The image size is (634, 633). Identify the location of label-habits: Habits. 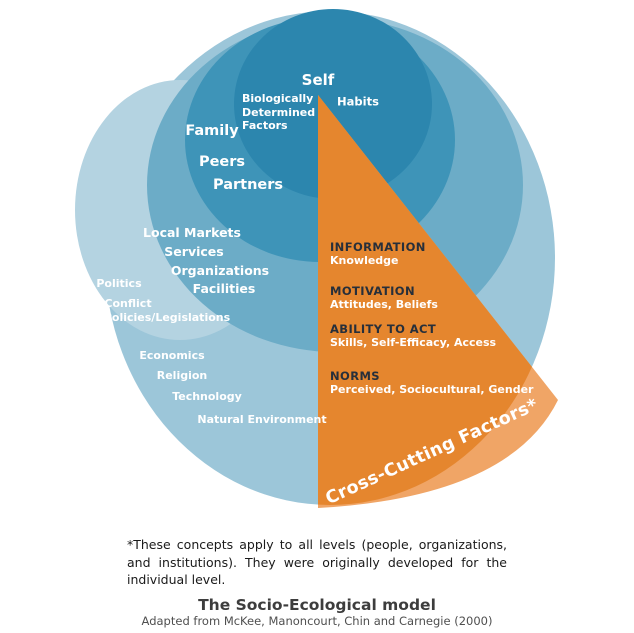
(358, 101).